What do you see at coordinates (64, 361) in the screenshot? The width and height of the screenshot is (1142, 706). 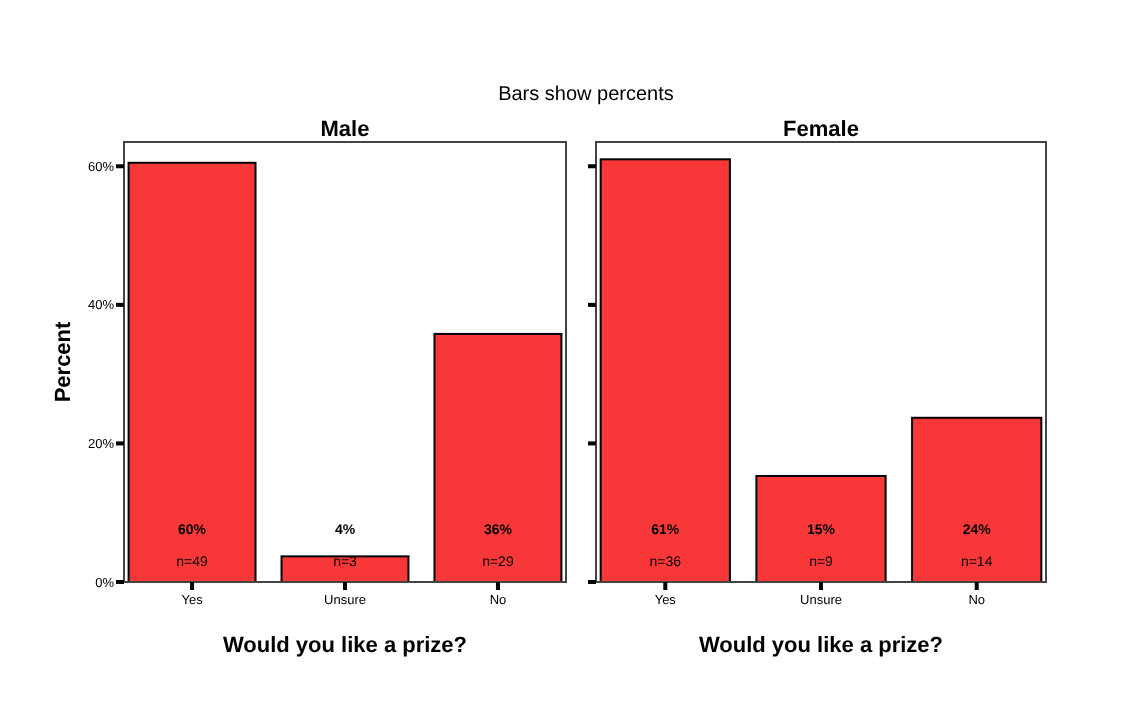 I see `y-axis-title: Percent` at bounding box center [64, 361].